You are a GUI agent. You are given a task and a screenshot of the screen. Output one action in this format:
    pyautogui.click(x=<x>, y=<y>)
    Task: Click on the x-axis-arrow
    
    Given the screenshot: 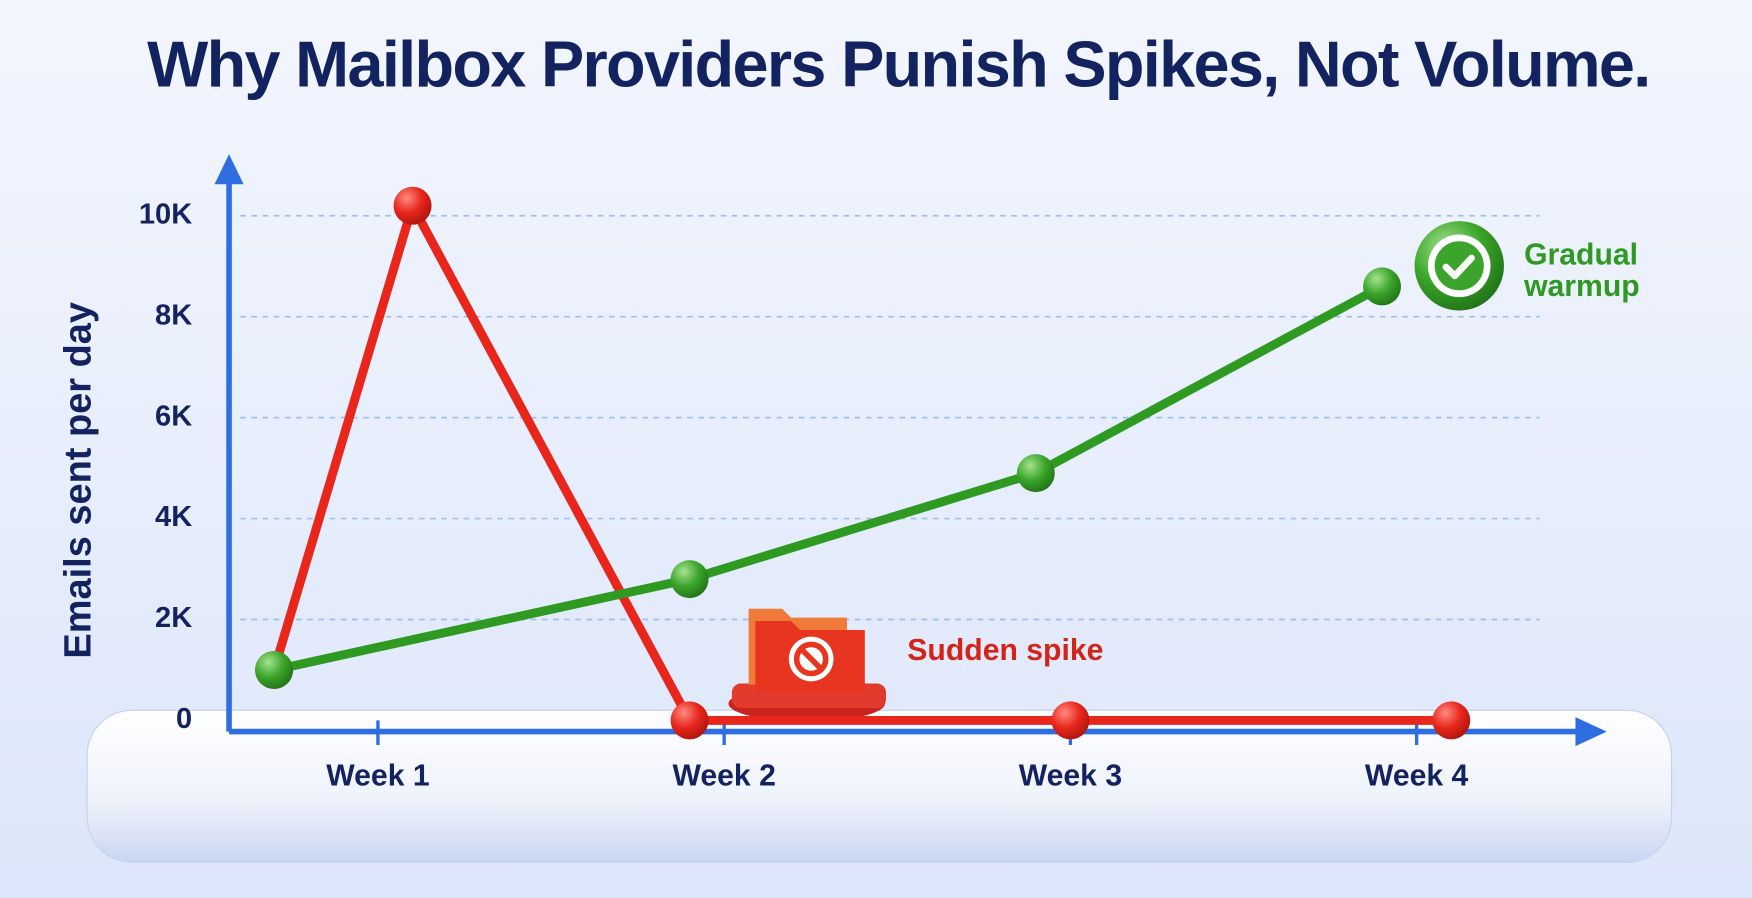 What is the action you would take?
    pyautogui.click(x=1591, y=732)
    